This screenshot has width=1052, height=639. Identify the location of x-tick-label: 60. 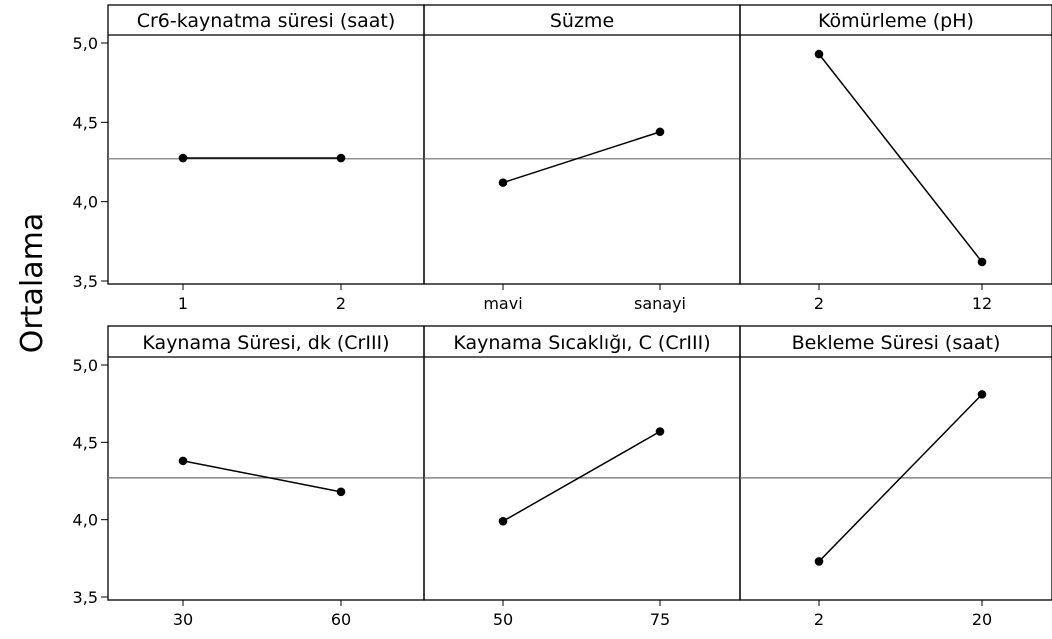
(341, 619).